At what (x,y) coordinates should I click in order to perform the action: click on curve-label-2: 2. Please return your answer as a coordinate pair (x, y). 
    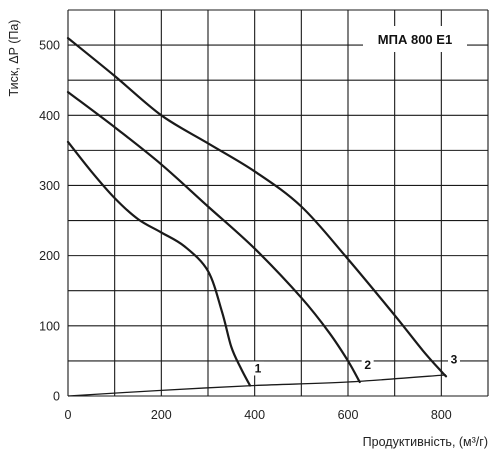
    Looking at the image, I should click on (367, 365).